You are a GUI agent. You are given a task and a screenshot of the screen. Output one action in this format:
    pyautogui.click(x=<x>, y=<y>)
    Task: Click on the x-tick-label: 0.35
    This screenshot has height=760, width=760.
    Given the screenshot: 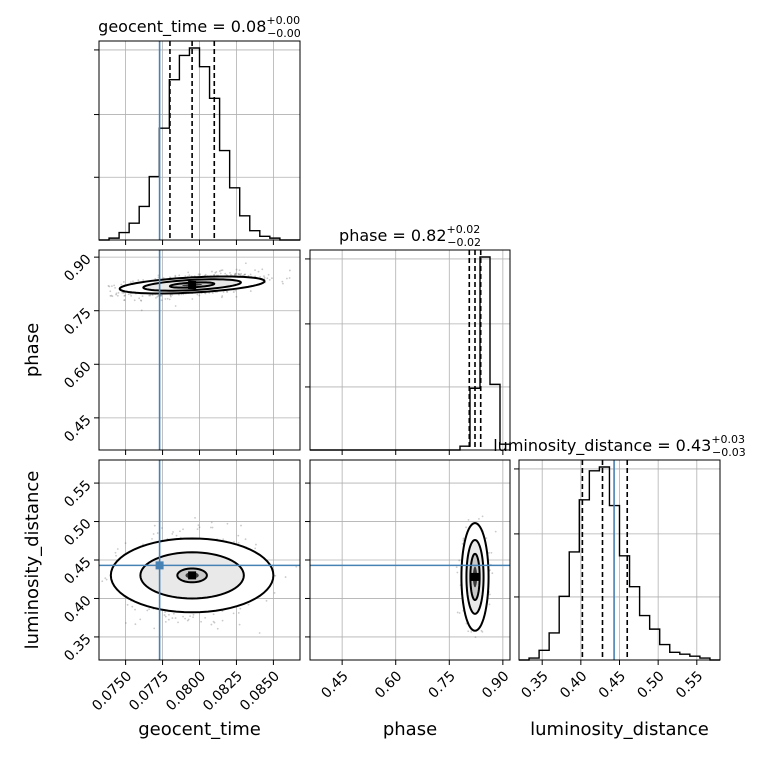 What is the action you would take?
    pyautogui.click(x=534, y=684)
    